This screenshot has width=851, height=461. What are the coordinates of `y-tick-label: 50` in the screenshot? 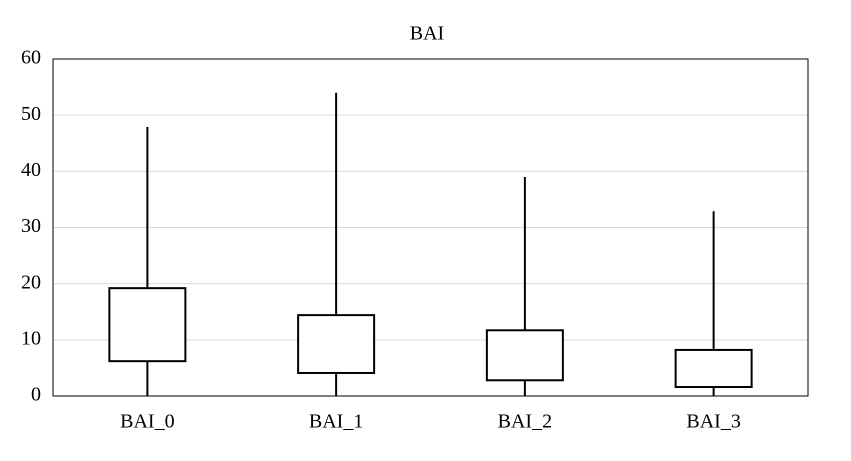 It's located at (31, 114).